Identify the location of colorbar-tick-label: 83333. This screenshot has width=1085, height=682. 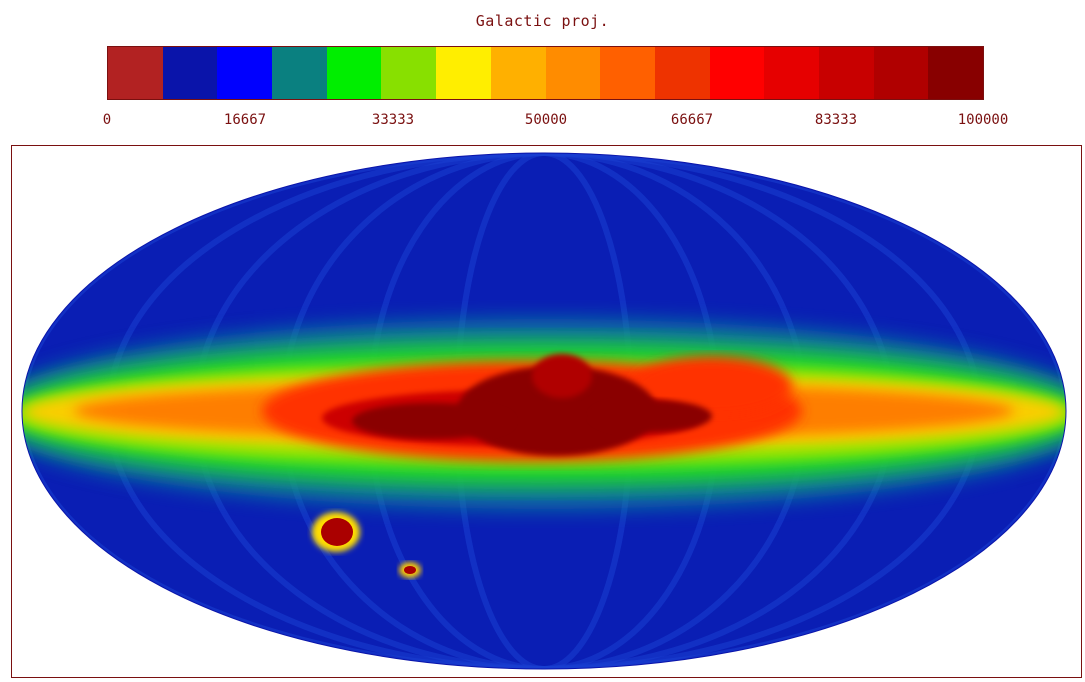
(836, 120).